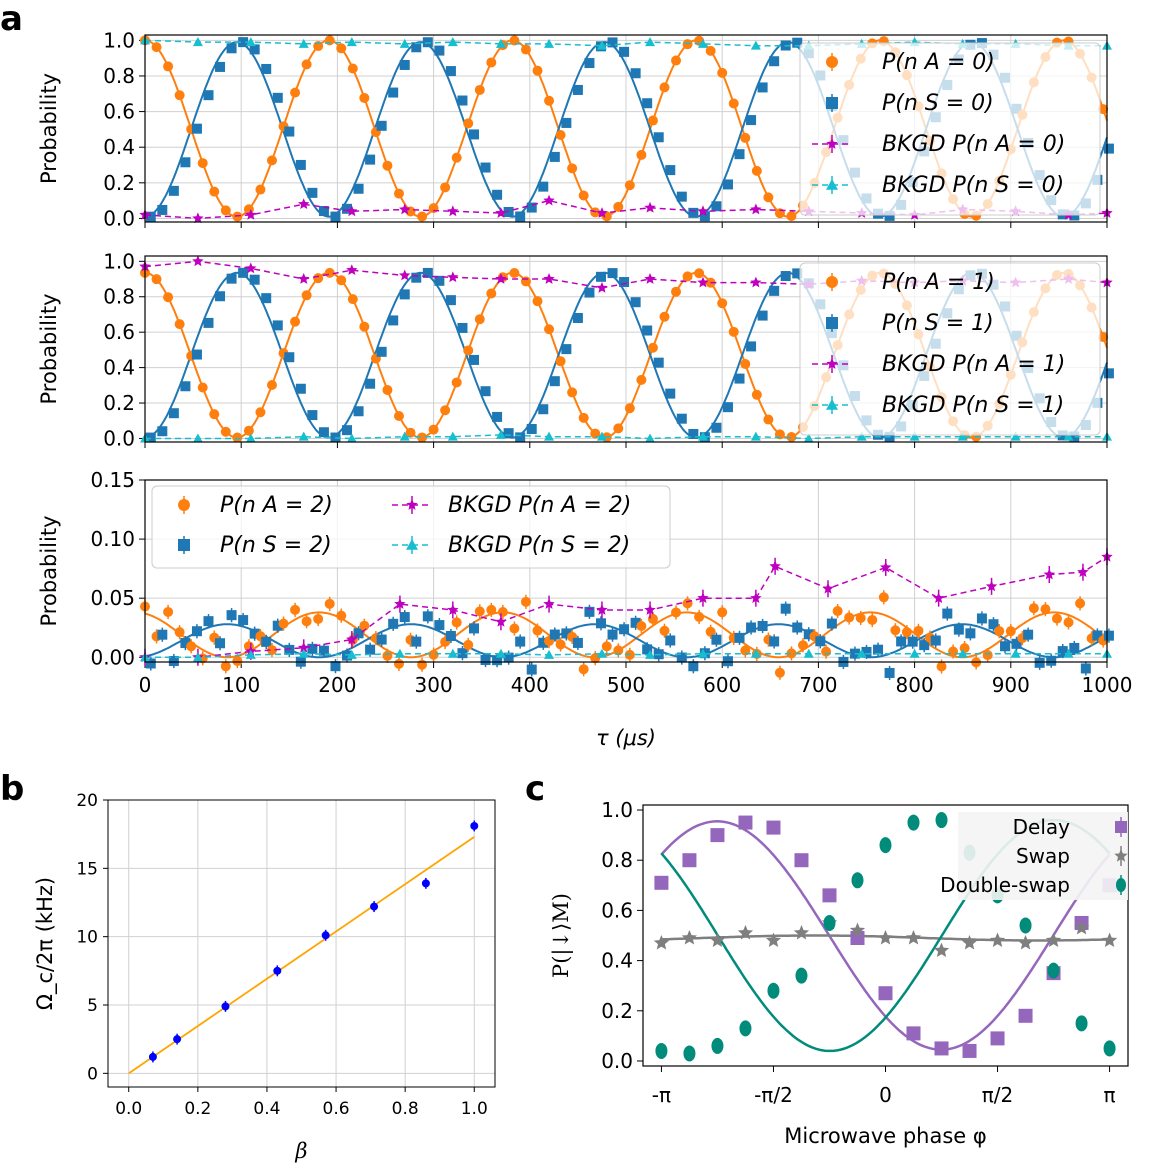  I want to click on legend-label: P(n A = 2), so click(276, 505).